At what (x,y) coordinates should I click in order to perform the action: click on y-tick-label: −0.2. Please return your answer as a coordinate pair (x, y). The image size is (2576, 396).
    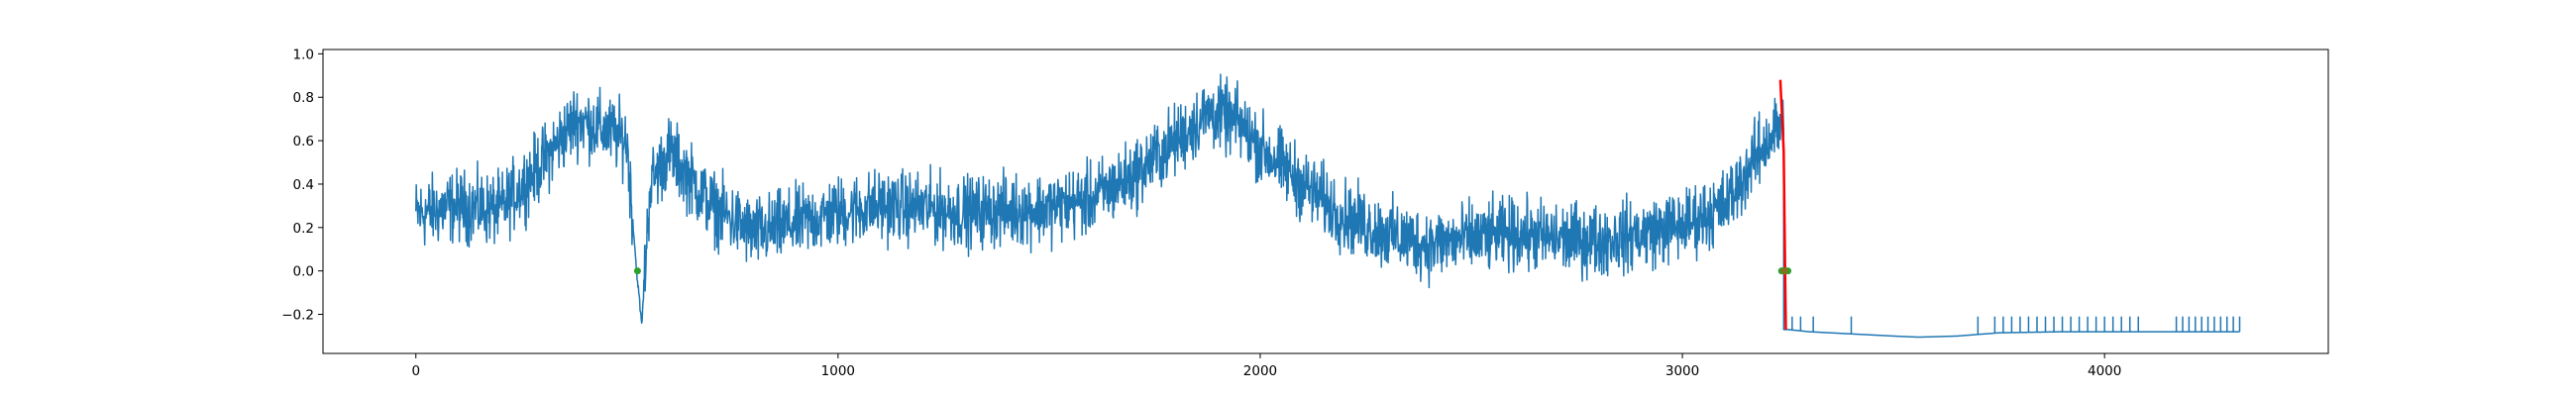
    Looking at the image, I should click on (297, 316).